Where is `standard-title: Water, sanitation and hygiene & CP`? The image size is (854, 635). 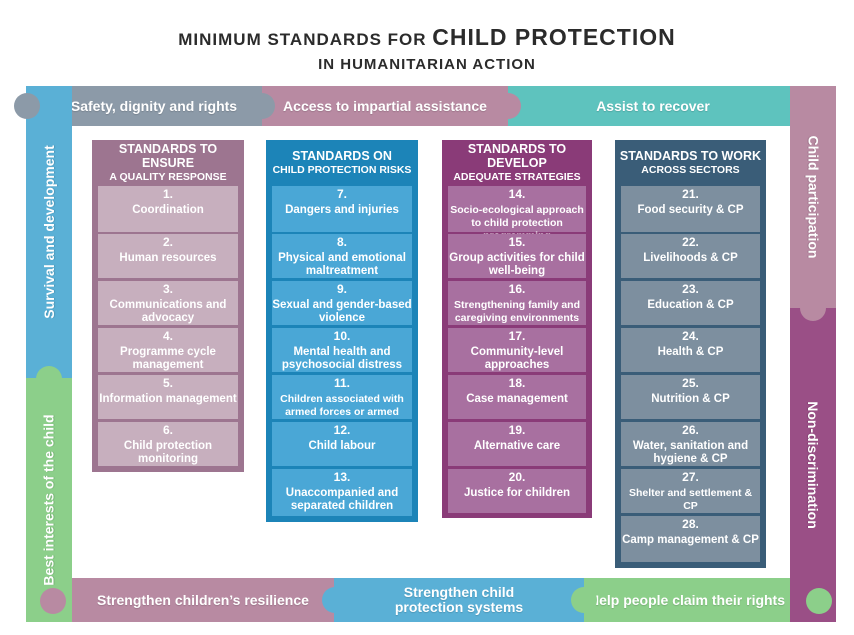 standard-title: Water, sanitation and hygiene & CP is located at coordinates (690, 452).